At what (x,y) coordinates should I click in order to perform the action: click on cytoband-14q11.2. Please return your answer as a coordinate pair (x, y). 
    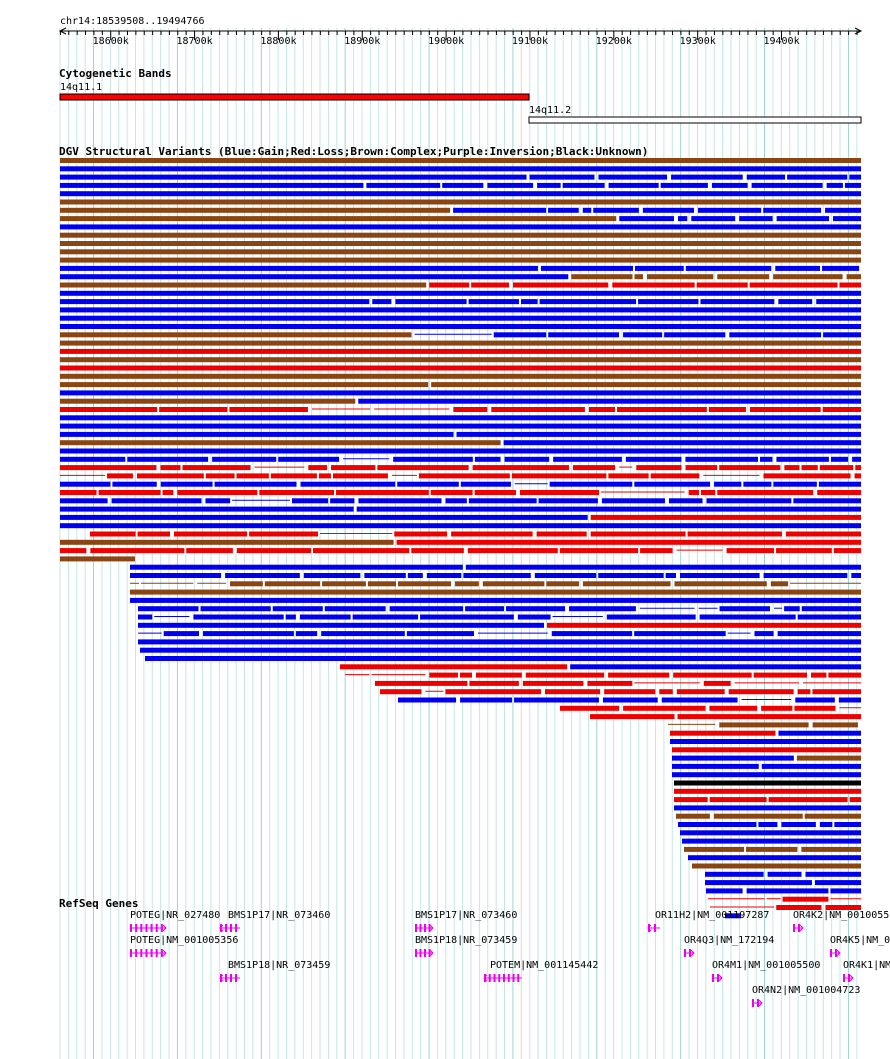
    Looking at the image, I should click on (695, 120).